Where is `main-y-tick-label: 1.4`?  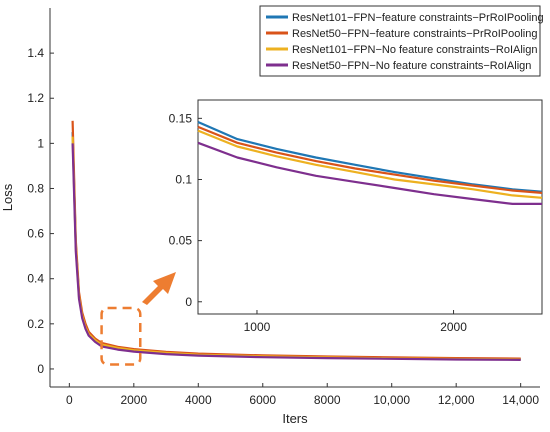
main-y-tick-label: 1.4 is located at coordinates (35, 53).